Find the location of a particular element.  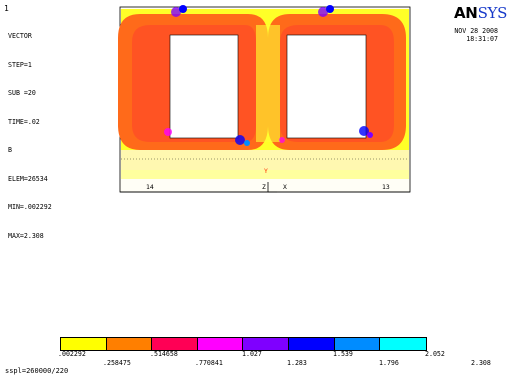

node-marker-right: 13 is located at coordinates (386, 187).